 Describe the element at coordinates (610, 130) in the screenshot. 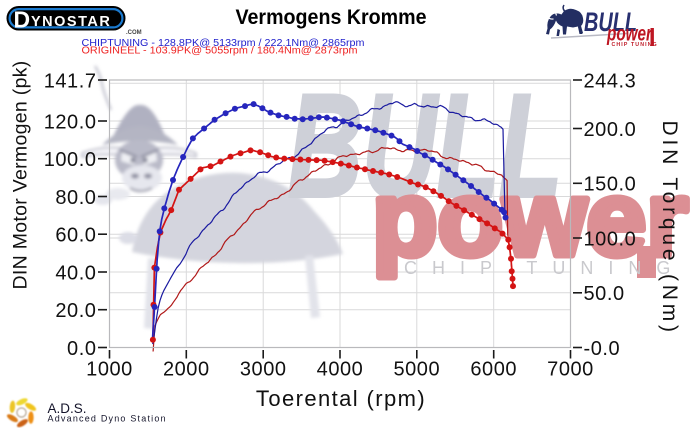

I see `svg-text: 200.0` at that location.